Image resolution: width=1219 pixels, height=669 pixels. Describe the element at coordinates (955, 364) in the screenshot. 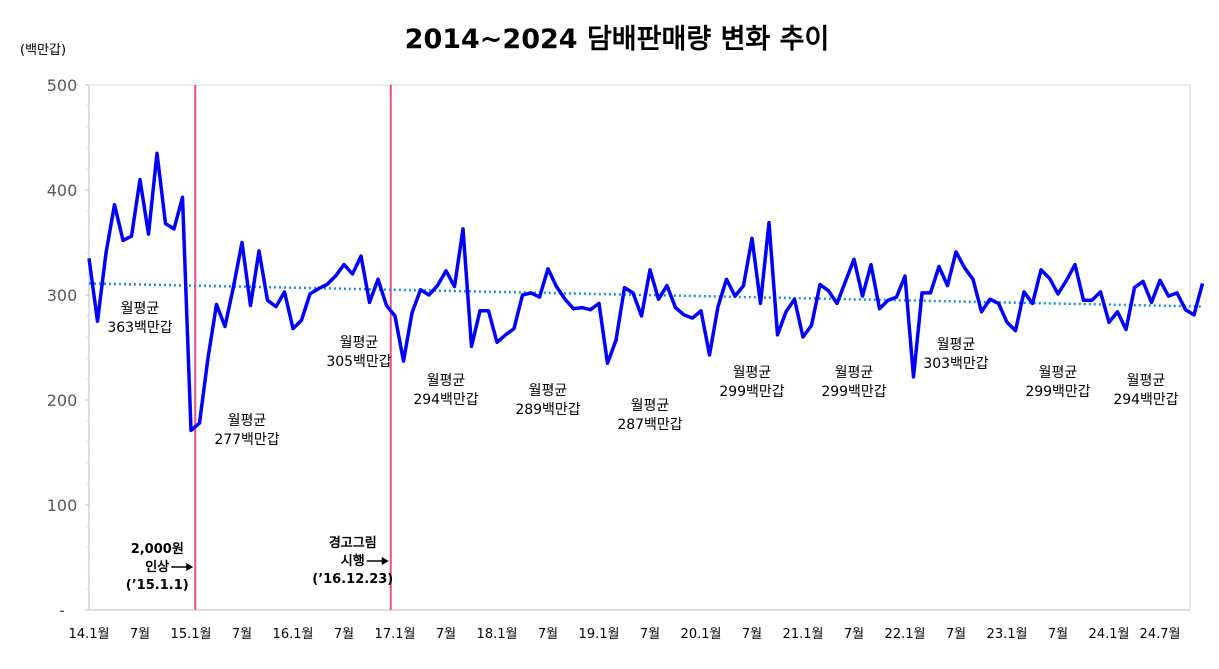

I see `monthly-average-label: 303백만갑` at that location.